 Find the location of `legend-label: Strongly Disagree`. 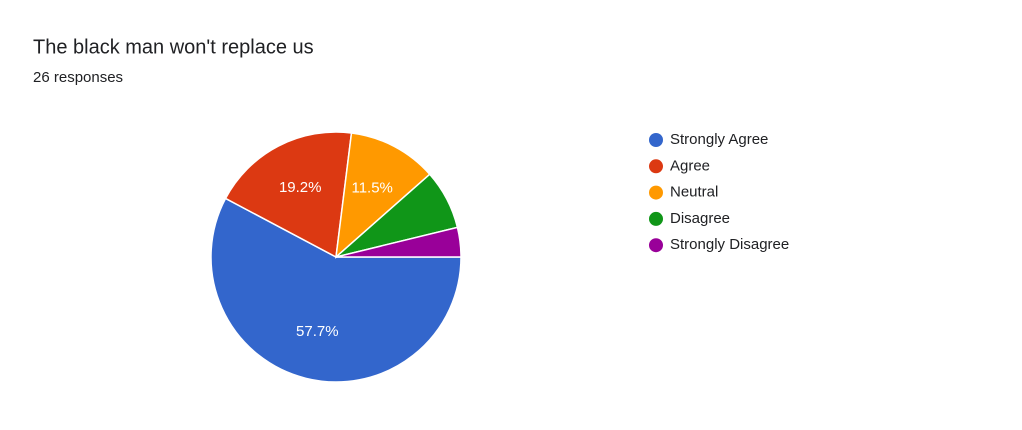

legend-label: Strongly Disagree is located at coordinates (729, 244).